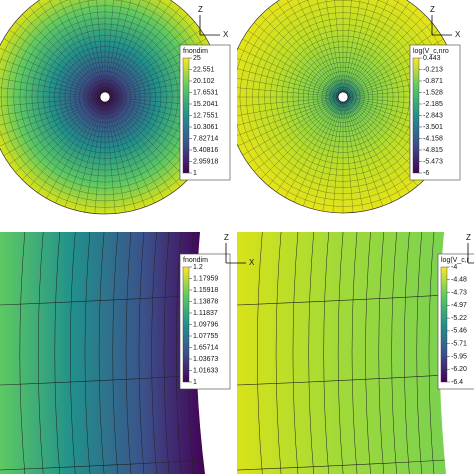 The image size is (474, 474). What do you see at coordinates (459, 280) in the screenshot?
I see `colorbar-tick-label: -4.48` at bounding box center [459, 280].